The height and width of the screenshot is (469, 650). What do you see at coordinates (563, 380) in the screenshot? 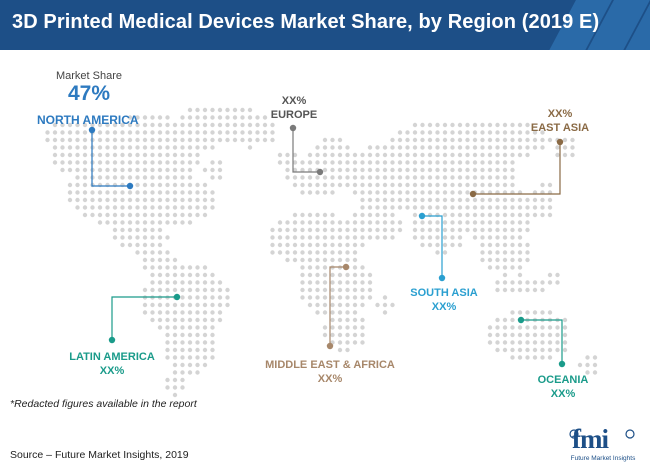
I see `oceania-label: OCEANIA` at bounding box center [563, 380].